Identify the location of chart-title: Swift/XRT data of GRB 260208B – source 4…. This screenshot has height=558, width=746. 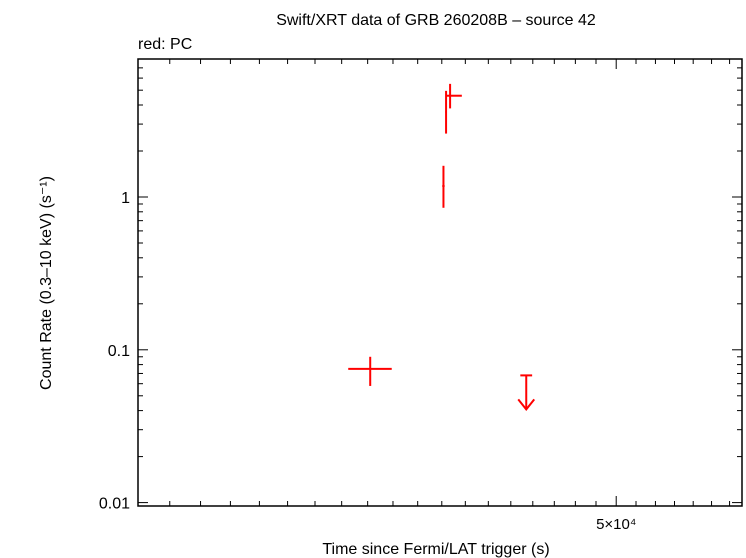
(436, 20).